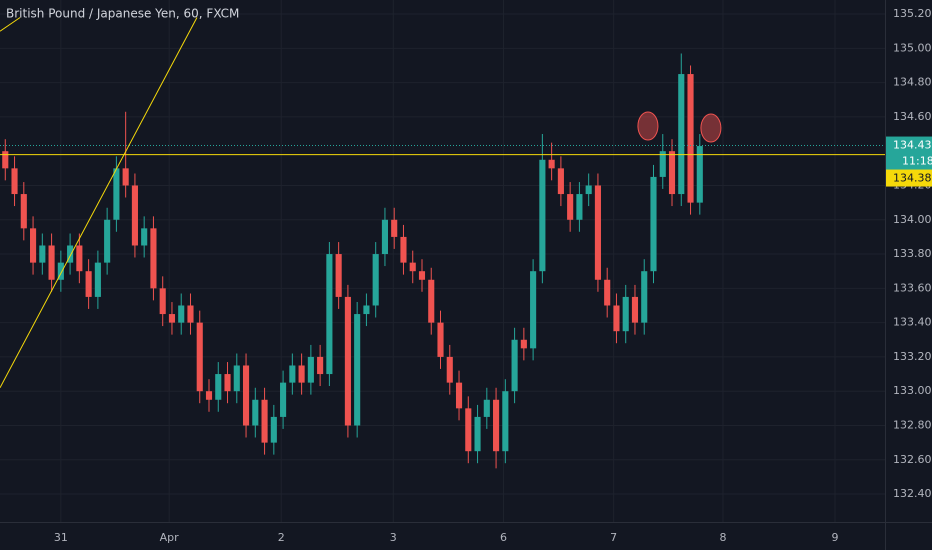  What do you see at coordinates (912, 390) in the screenshot?
I see `y-tick-label: 133.000` at bounding box center [912, 390].